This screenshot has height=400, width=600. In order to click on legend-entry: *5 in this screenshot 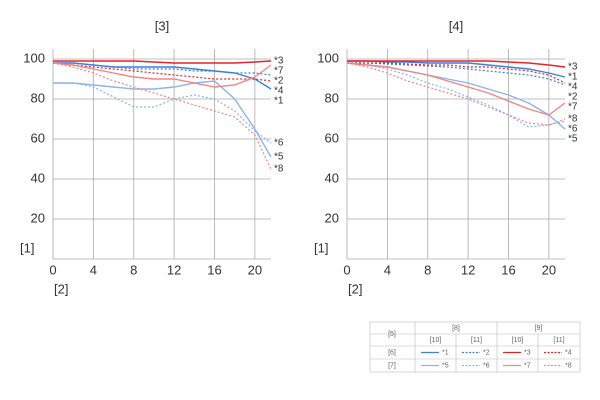, I will do `click(445, 365)`.